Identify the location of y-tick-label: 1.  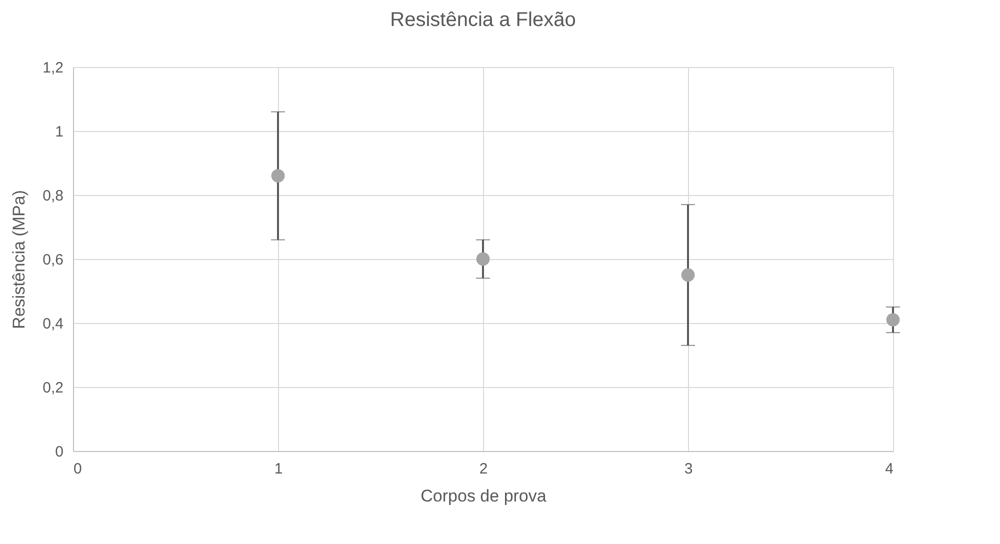
(59, 132).